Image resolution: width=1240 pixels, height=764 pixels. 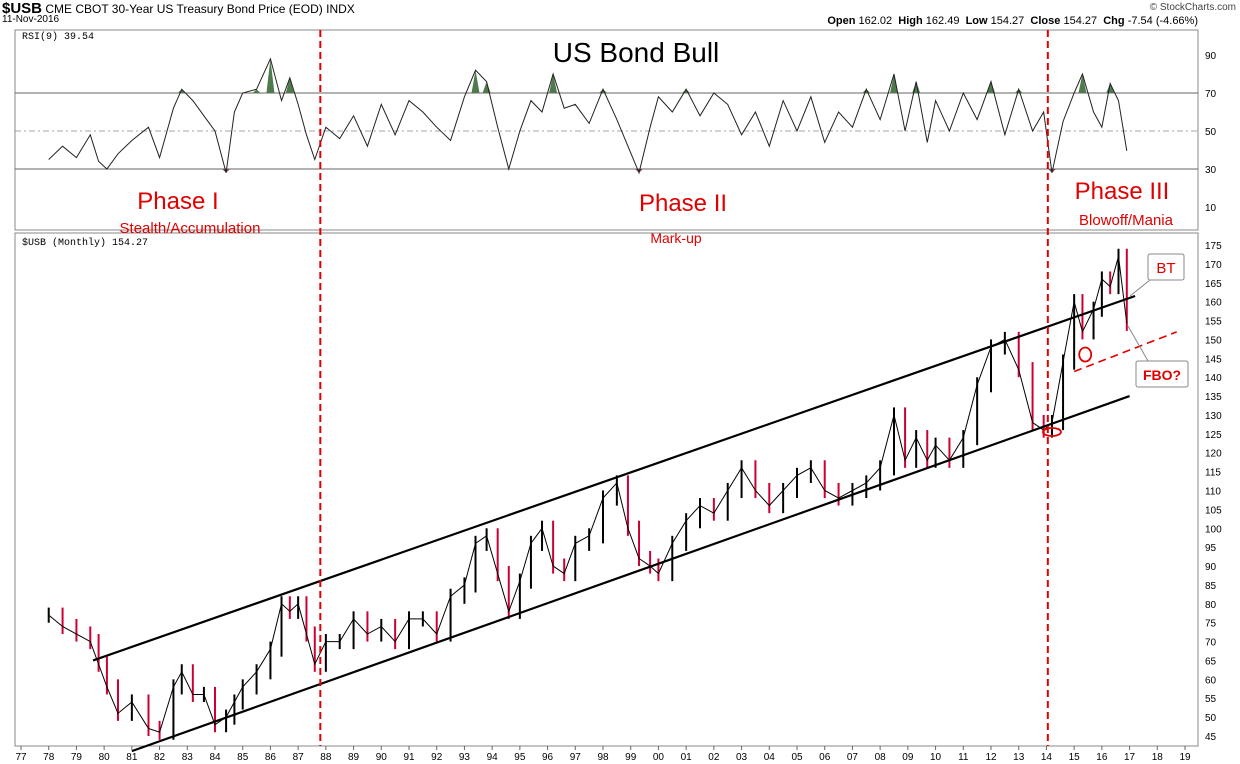 What do you see at coordinates (271, 757) in the screenshot?
I see `x-tick-label: 86` at bounding box center [271, 757].